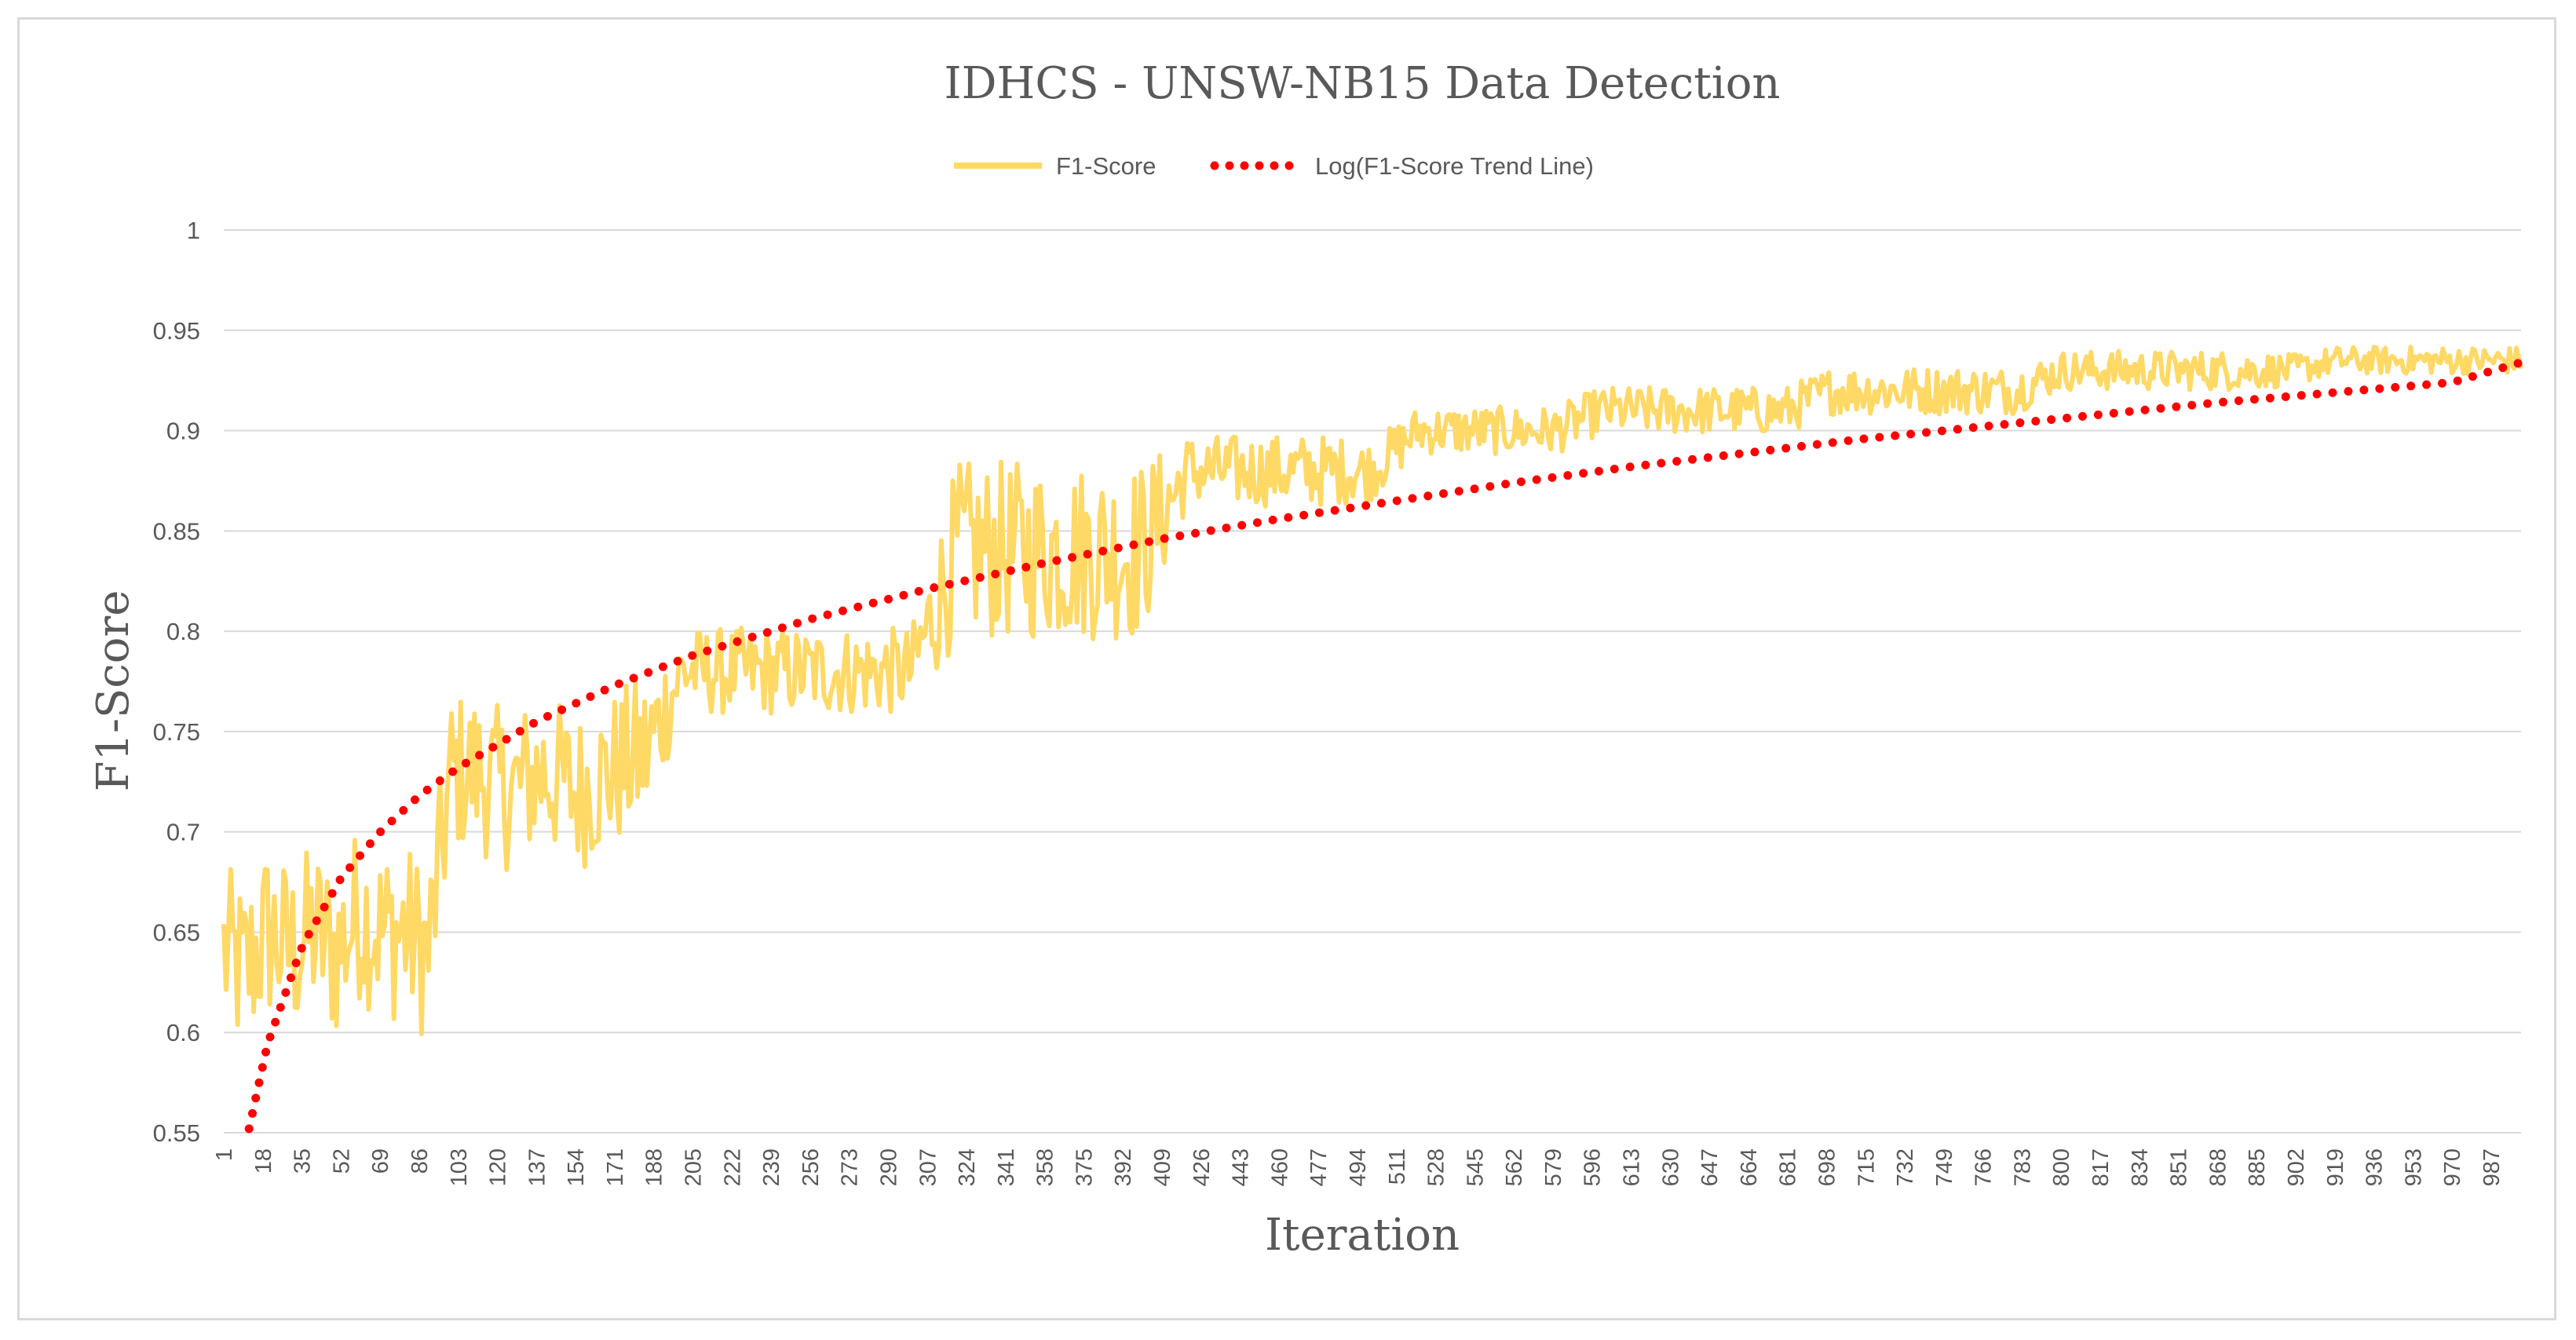 The height and width of the screenshot is (1340, 2576). What do you see at coordinates (2179, 1167) in the screenshot?
I see `x-tick-label: 851` at bounding box center [2179, 1167].